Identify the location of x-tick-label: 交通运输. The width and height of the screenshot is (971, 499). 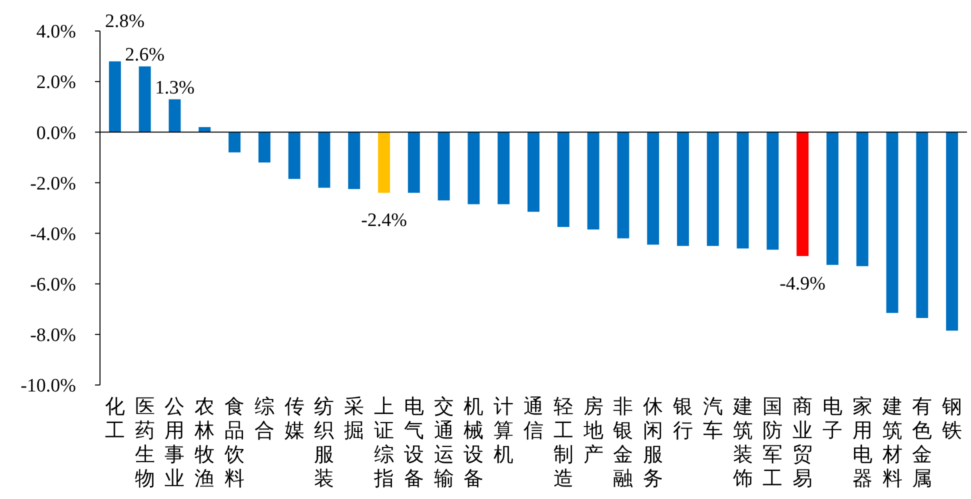
(444, 443).